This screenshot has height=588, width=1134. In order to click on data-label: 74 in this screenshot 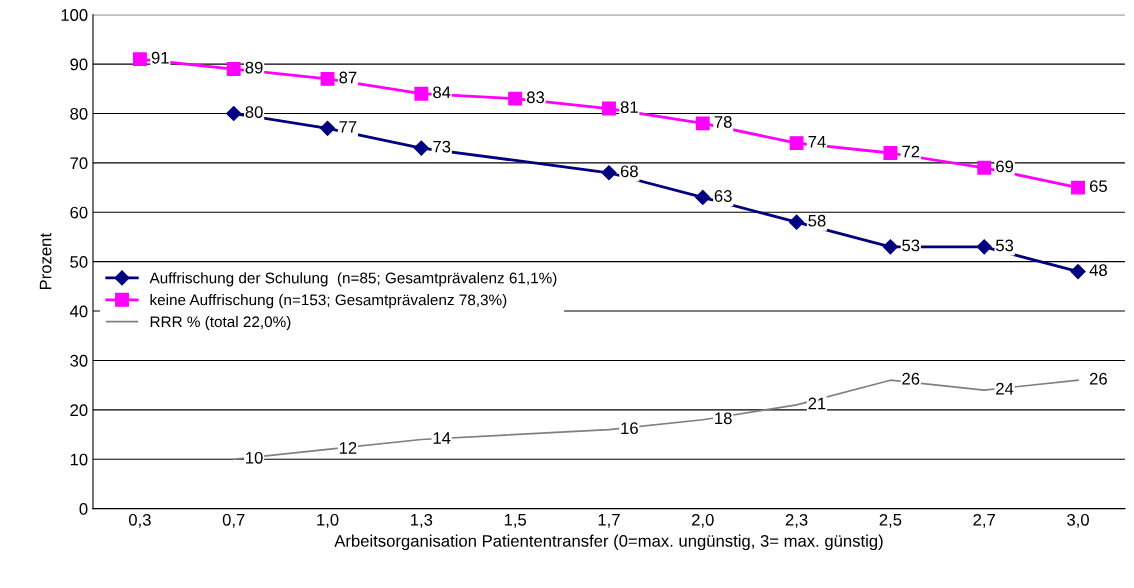, I will do `click(817, 141)`.